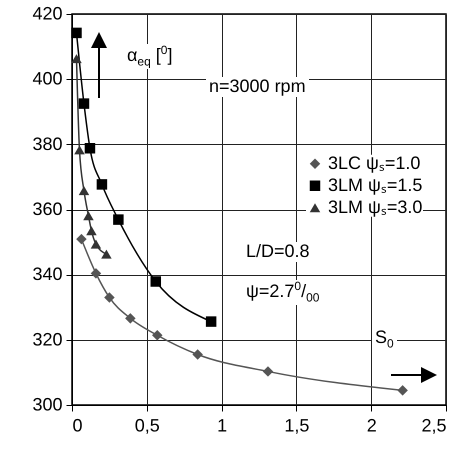  Describe the element at coordinates (222, 426) in the screenshot. I see `x-tick-label: 1` at that location.